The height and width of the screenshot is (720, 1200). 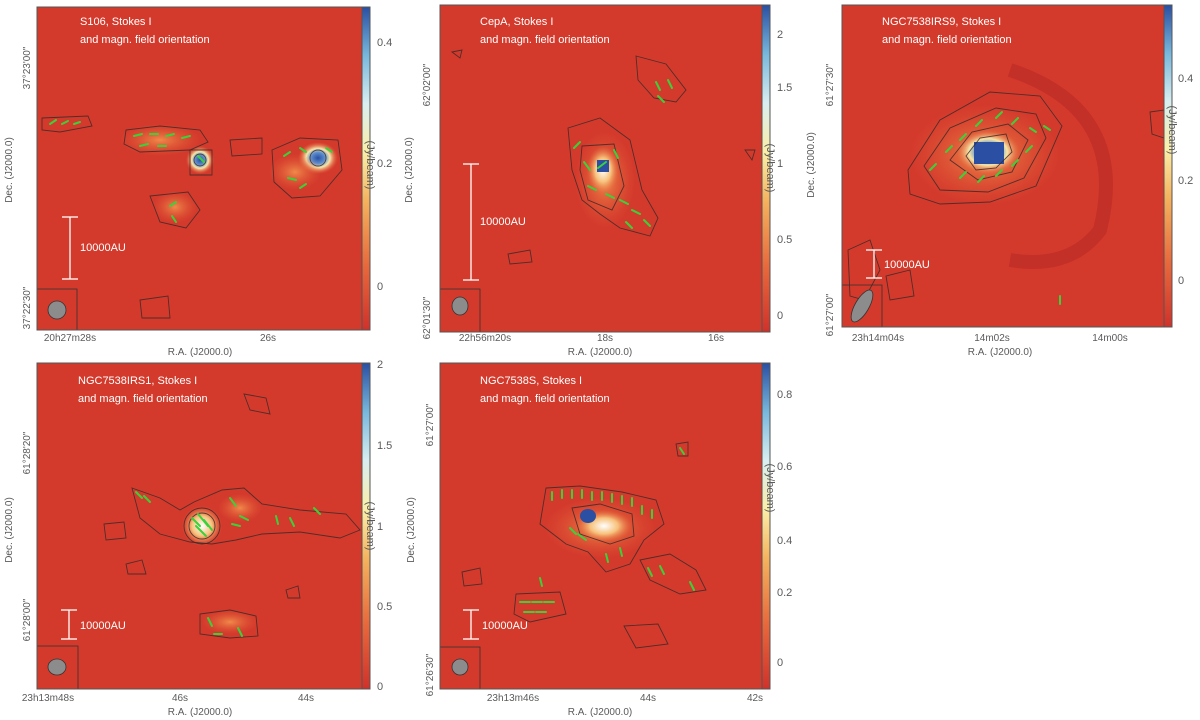 What do you see at coordinates (992, 338) in the screenshot?
I see `x-tick-label: 14m02s` at bounding box center [992, 338].